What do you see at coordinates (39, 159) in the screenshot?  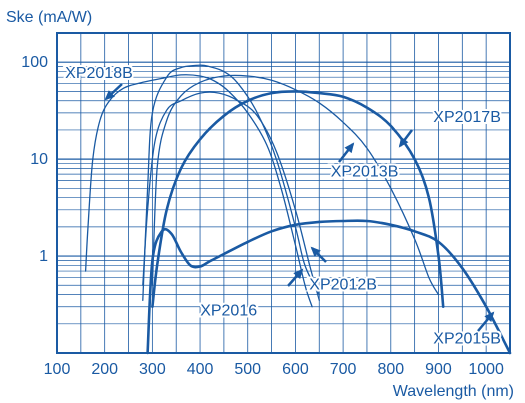 I see `y-tick-label: 10` at bounding box center [39, 159].